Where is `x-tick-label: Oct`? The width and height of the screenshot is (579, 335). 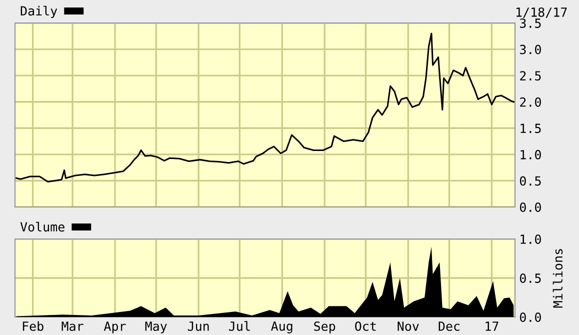
x-tick-label: Oct is located at coordinates (365, 326).